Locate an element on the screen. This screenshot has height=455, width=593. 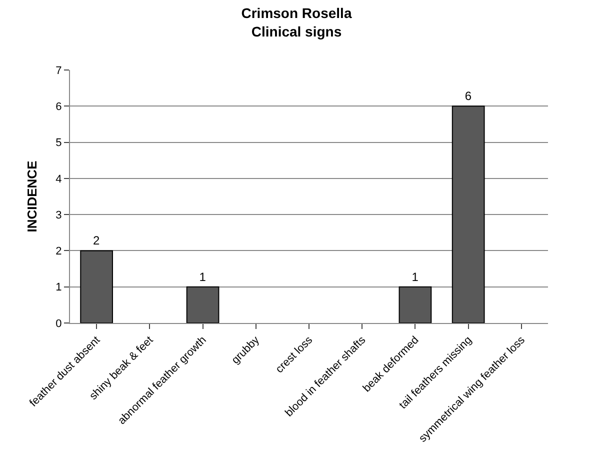
data-label: 6 is located at coordinates (468, 96).